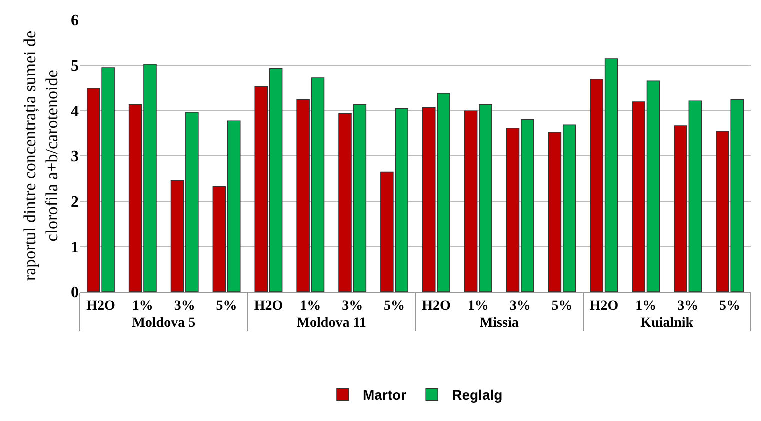  Describe the element at coordinates (75, 247) in the screenshot. I see `y-tick-label: 1` at that location.